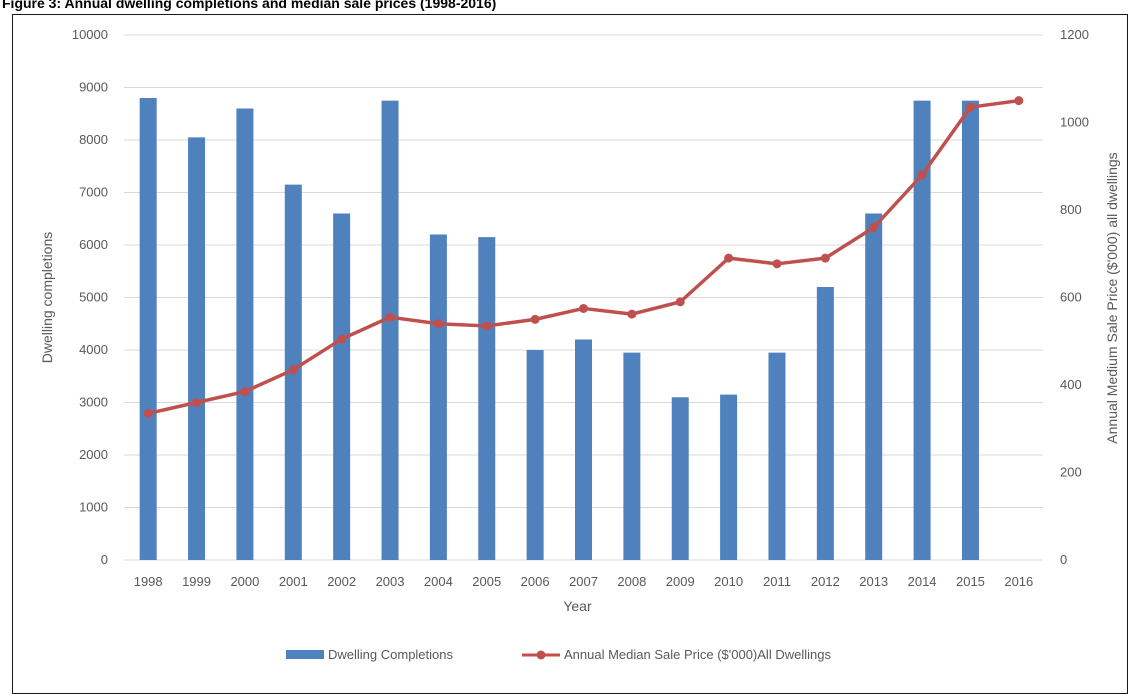 The width and height of the screenshot is (1133, 694). I want to click on legend-marker-line, so click(541, 655).